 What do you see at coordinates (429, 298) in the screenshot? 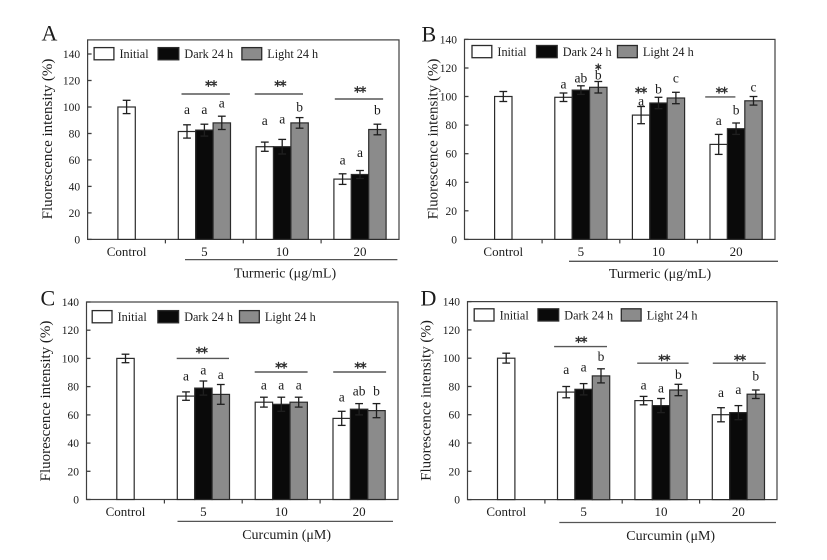
I see `svg-text: D` at bounding box center [429, 298].